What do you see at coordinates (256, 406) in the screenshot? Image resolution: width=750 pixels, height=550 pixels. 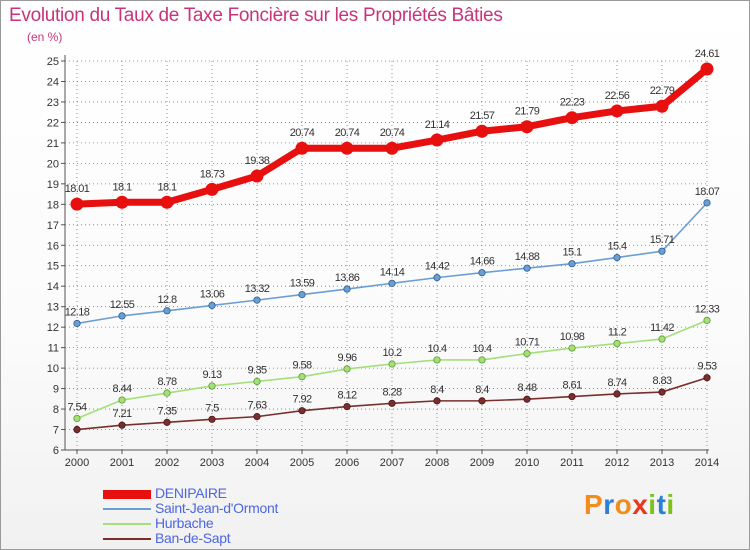 I see `data-label: 7.63` at bounding box center [256, 406].